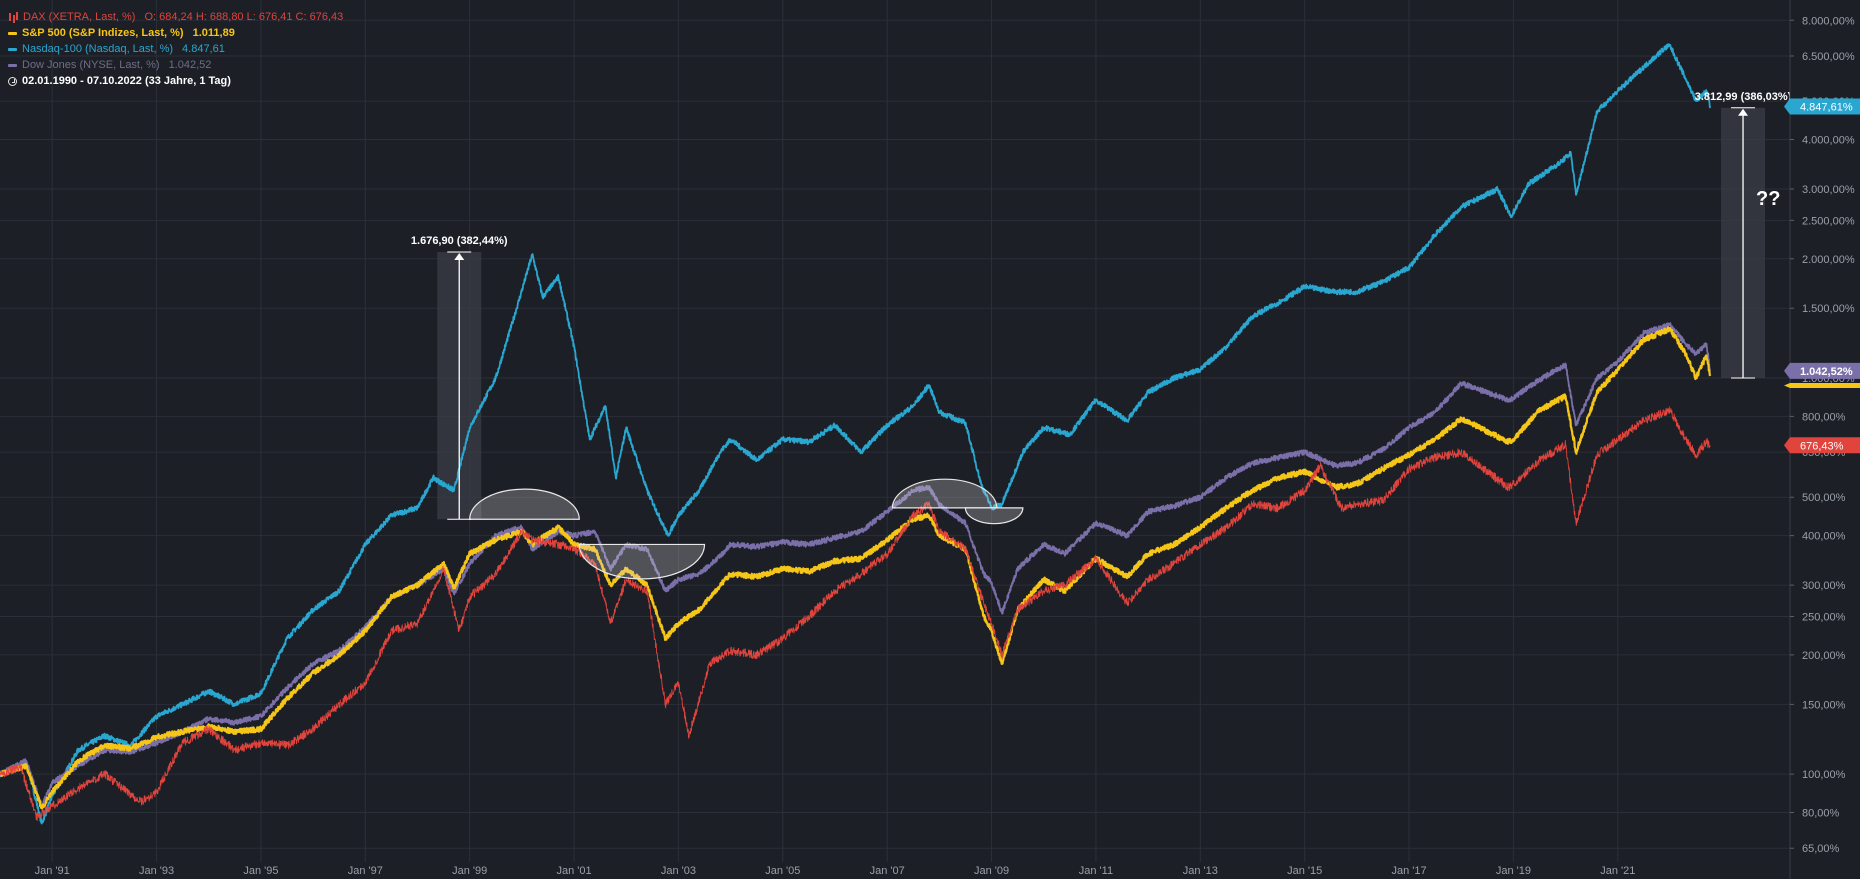  I want to click on last-value-badge-dow, so click(1822, 370).